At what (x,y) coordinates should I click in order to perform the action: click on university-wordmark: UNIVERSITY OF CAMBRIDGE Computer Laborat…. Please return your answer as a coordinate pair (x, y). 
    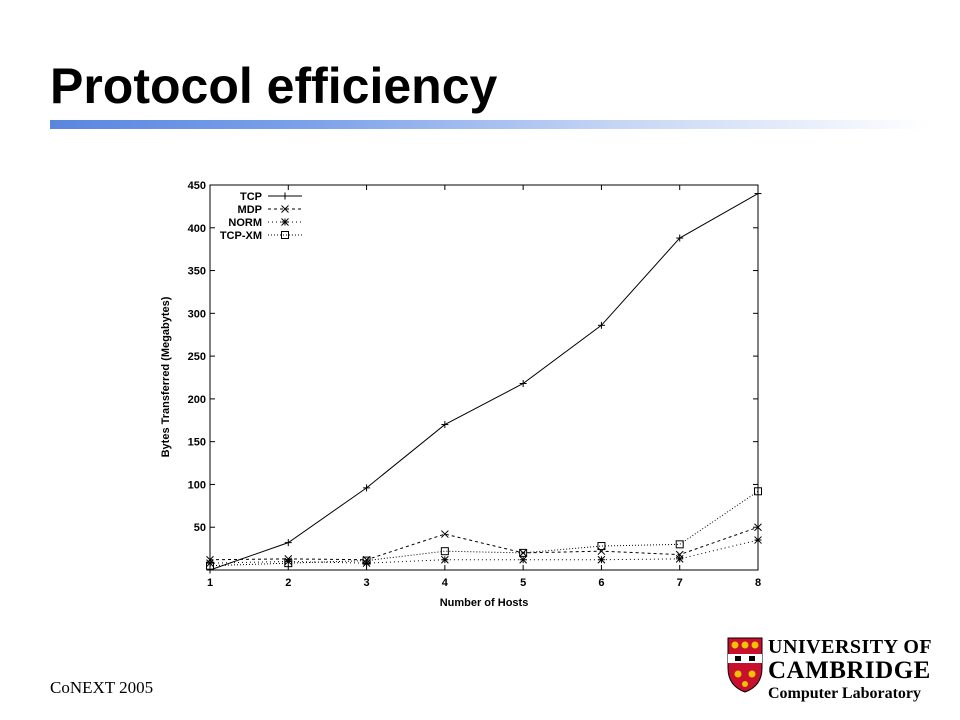
    Looking at the image, I should click on (850, 670).